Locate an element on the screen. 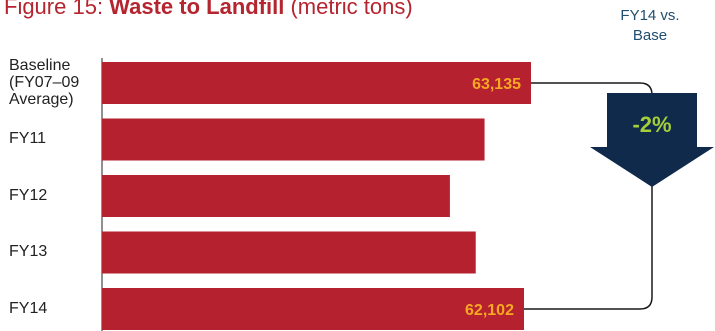  bar-value-label-4: 62,102 is located at coordinates (489, 310).